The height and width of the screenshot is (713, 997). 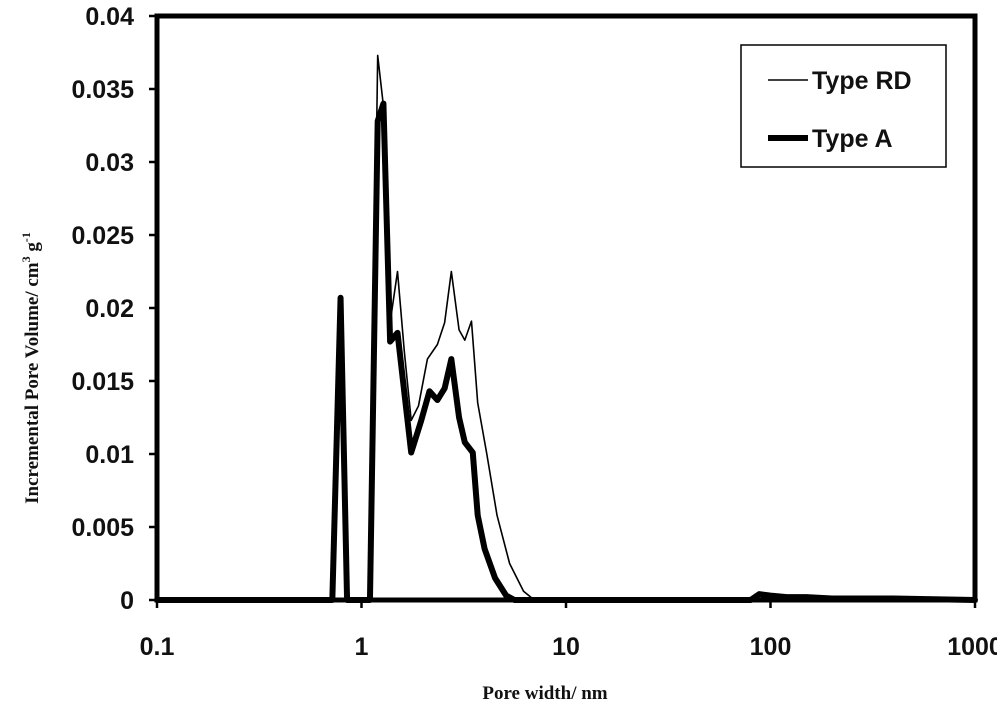 What do you see at coordinates (568, 630) in the screenshot?
I see `x-axis: 0.1 1 10 100 1000` at bounding box center [568, 630].